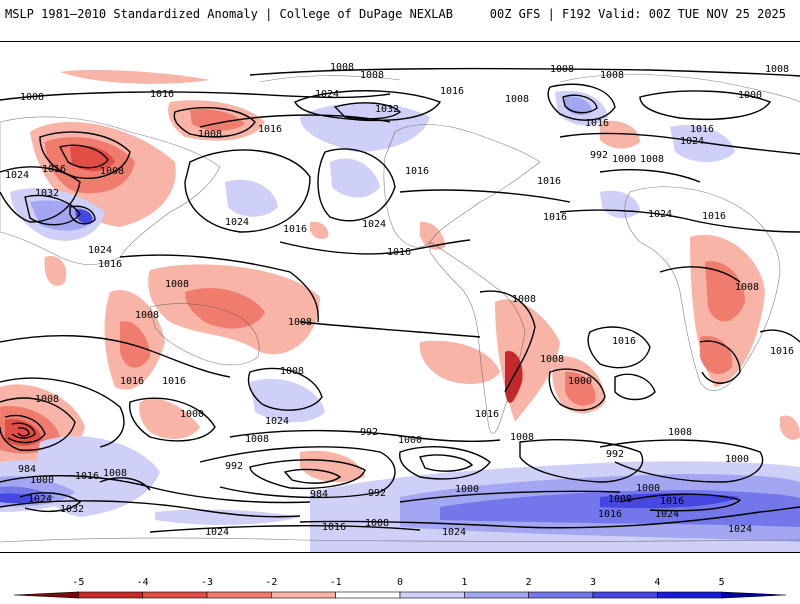 The width and height of the screenshot is (800, 604). What do you see at coordinates (593, 582) in the screenshot?
I see `colorbar-tick-label: 3` at bounding box center [593, 582].